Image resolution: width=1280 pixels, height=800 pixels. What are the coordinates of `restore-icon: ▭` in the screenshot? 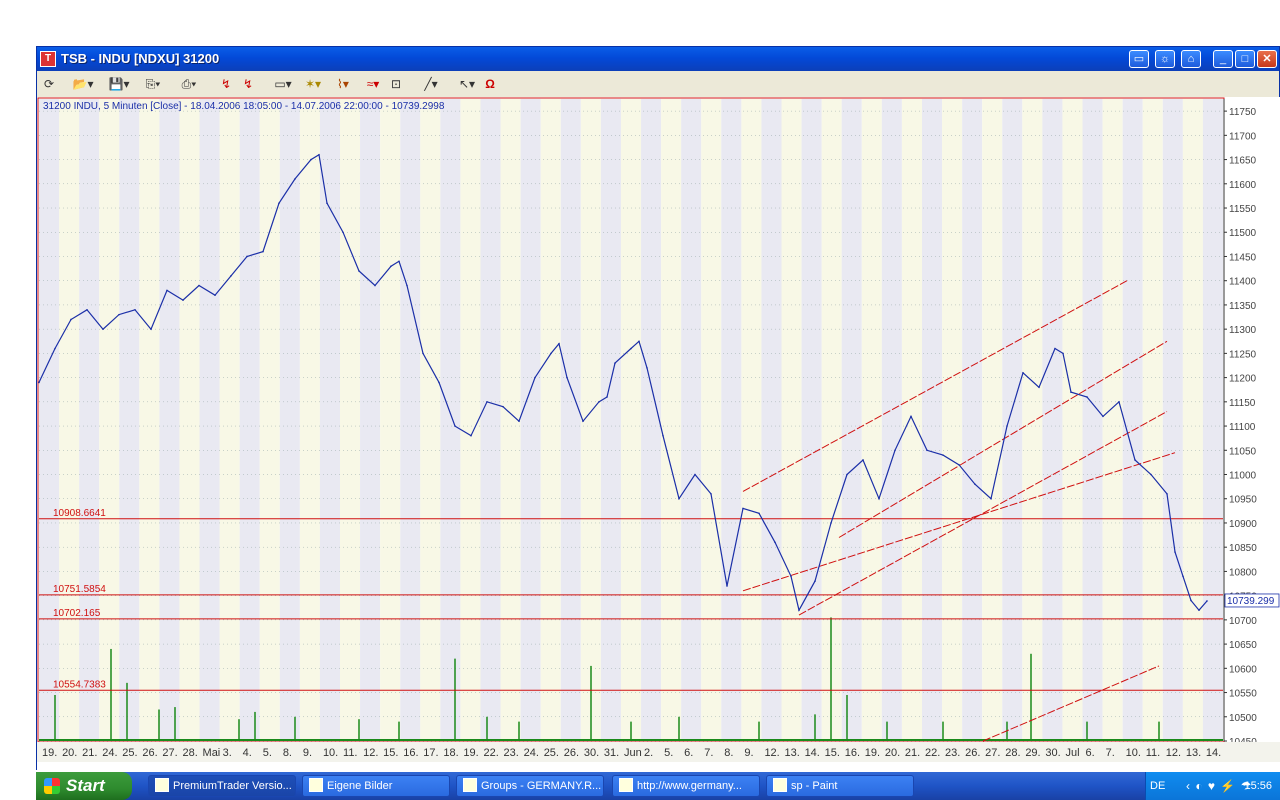 It's located at (1139, 59).